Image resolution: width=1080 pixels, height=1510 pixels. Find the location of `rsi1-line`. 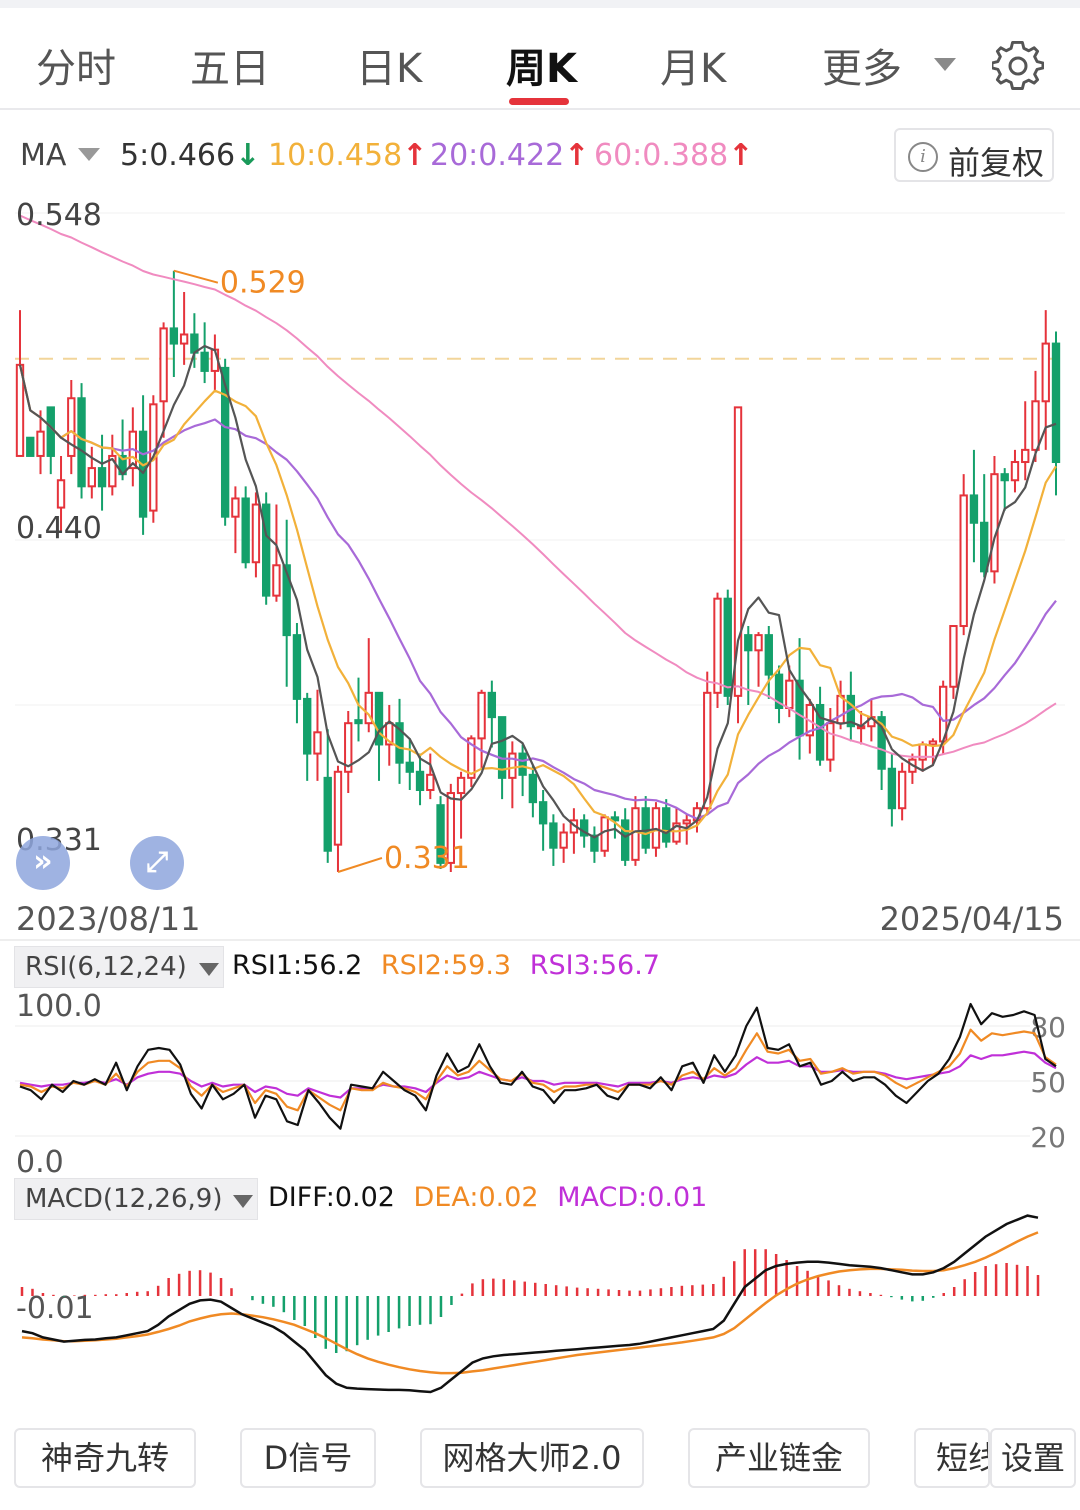

rsi1-line is located at coordinates (538, 1066).